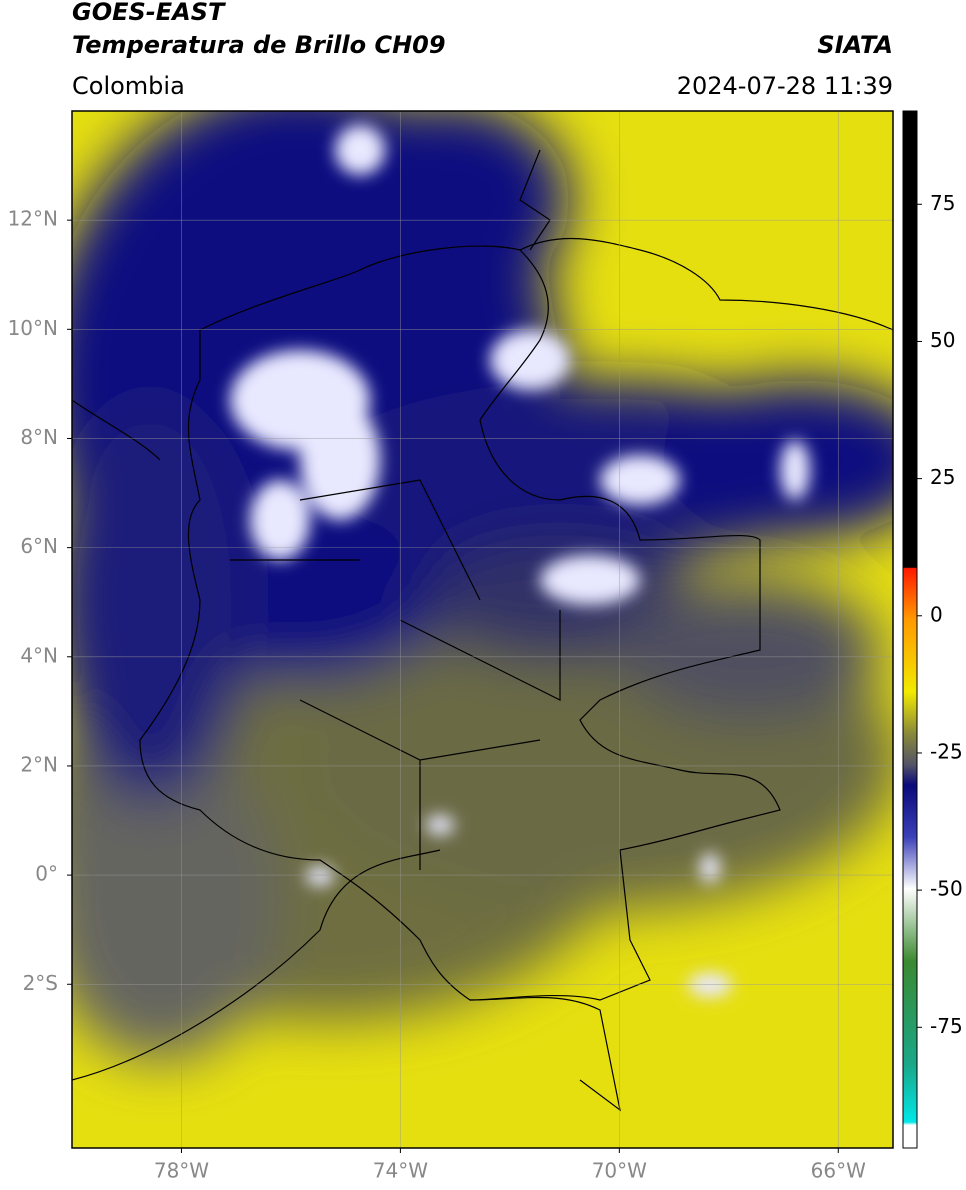 The height and width of the screenshot is (1190, 966). Describe the element at coordinates (39, 546) in the screenshot. I see `lat-tick-label: 6°N` at that location.